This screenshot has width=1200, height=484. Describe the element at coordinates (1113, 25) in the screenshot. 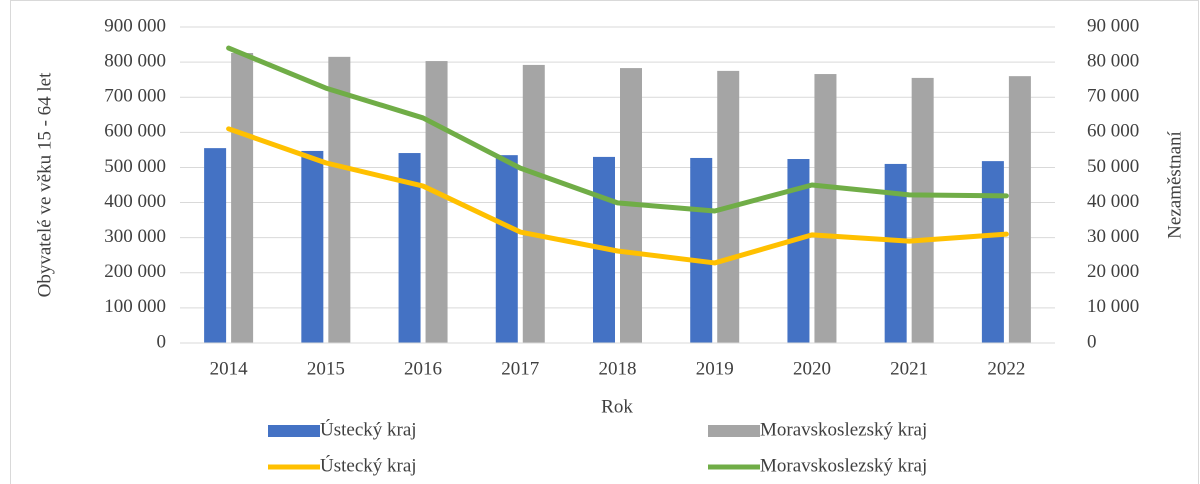

I see `y2-tick-label: 90 000` at that location.